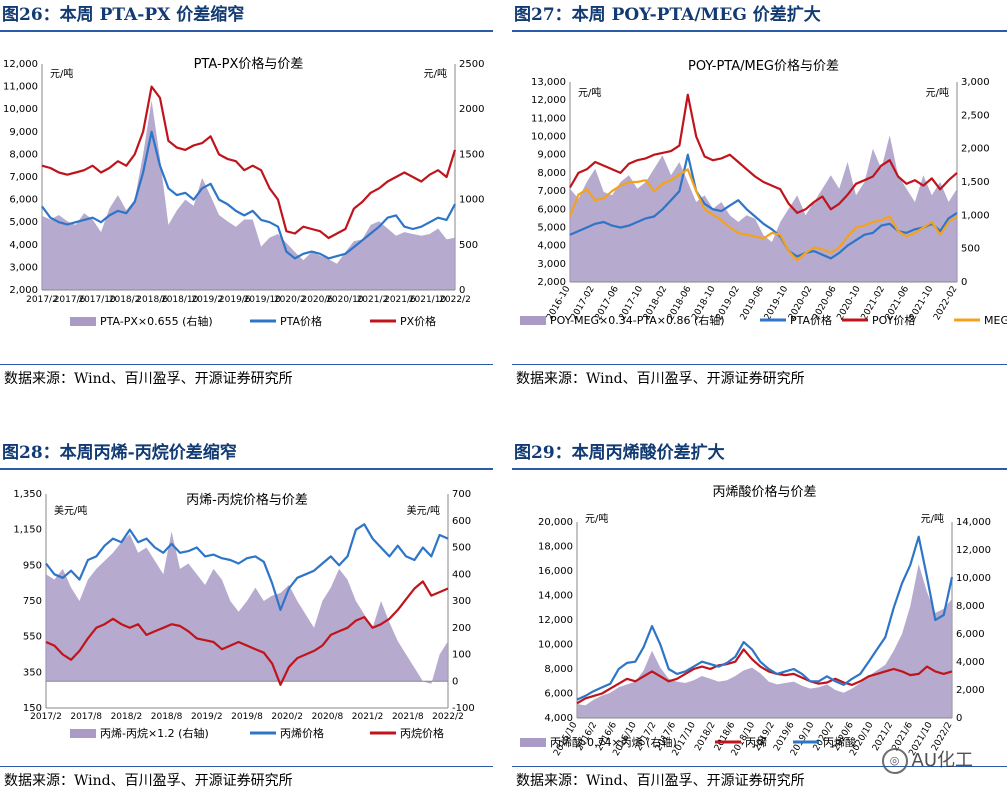 This screenshot has height=800, width=1007. I want to click on right-tick-label: 8,000, so click(970, 606).